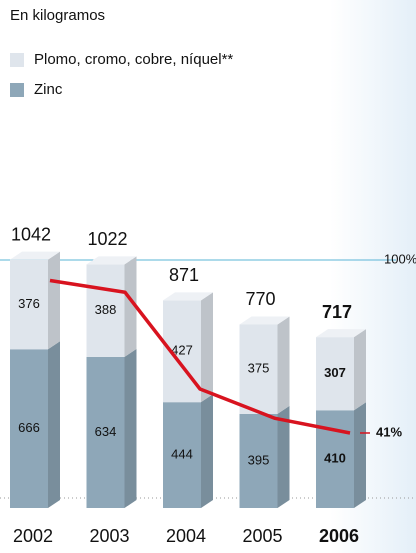  What do you see at coordinates (182, 350) in the screenshot?
I see `segment-label: 427` at bounding box center [182, 350].